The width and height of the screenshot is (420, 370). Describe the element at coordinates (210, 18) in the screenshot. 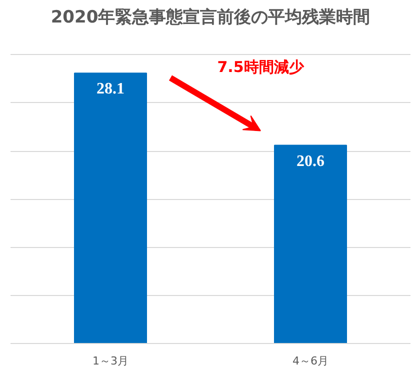

I see `chart-title: 2020年緊急事態宣言前後の平均残業時間` at that location.